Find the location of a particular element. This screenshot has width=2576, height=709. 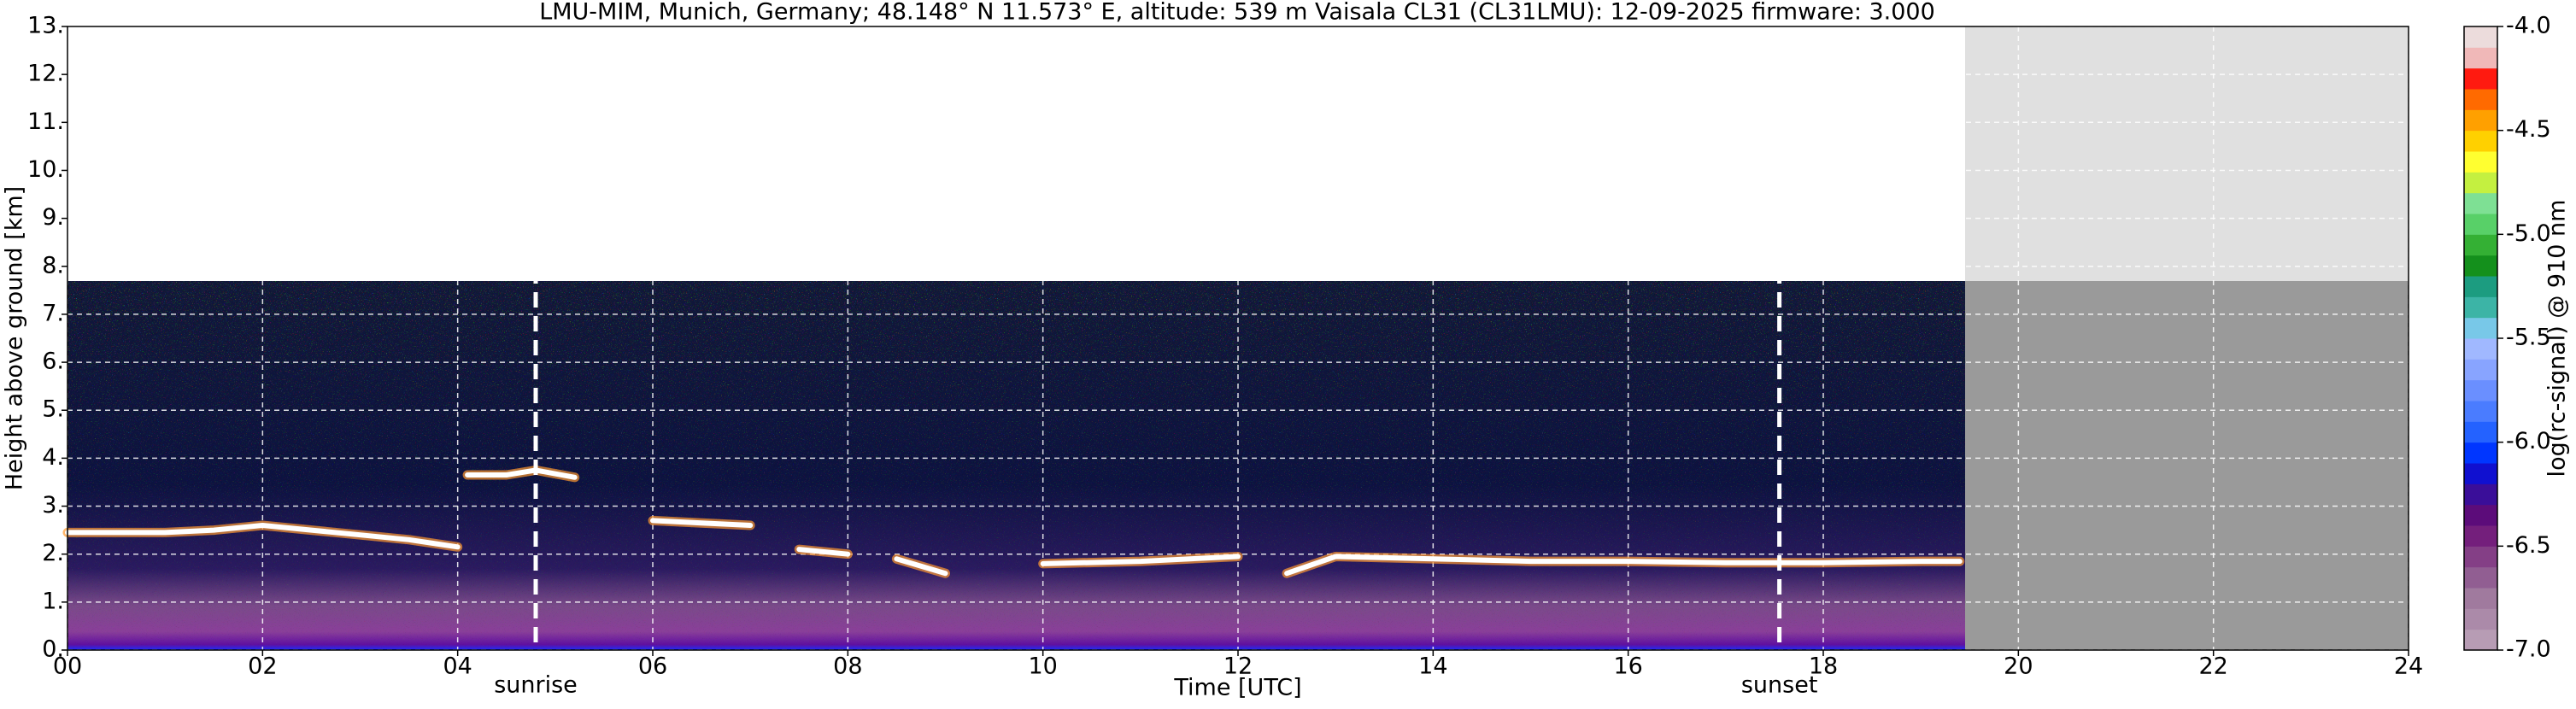

x-axis-label: Time [UTC] is located at coordinates (1237, 688).